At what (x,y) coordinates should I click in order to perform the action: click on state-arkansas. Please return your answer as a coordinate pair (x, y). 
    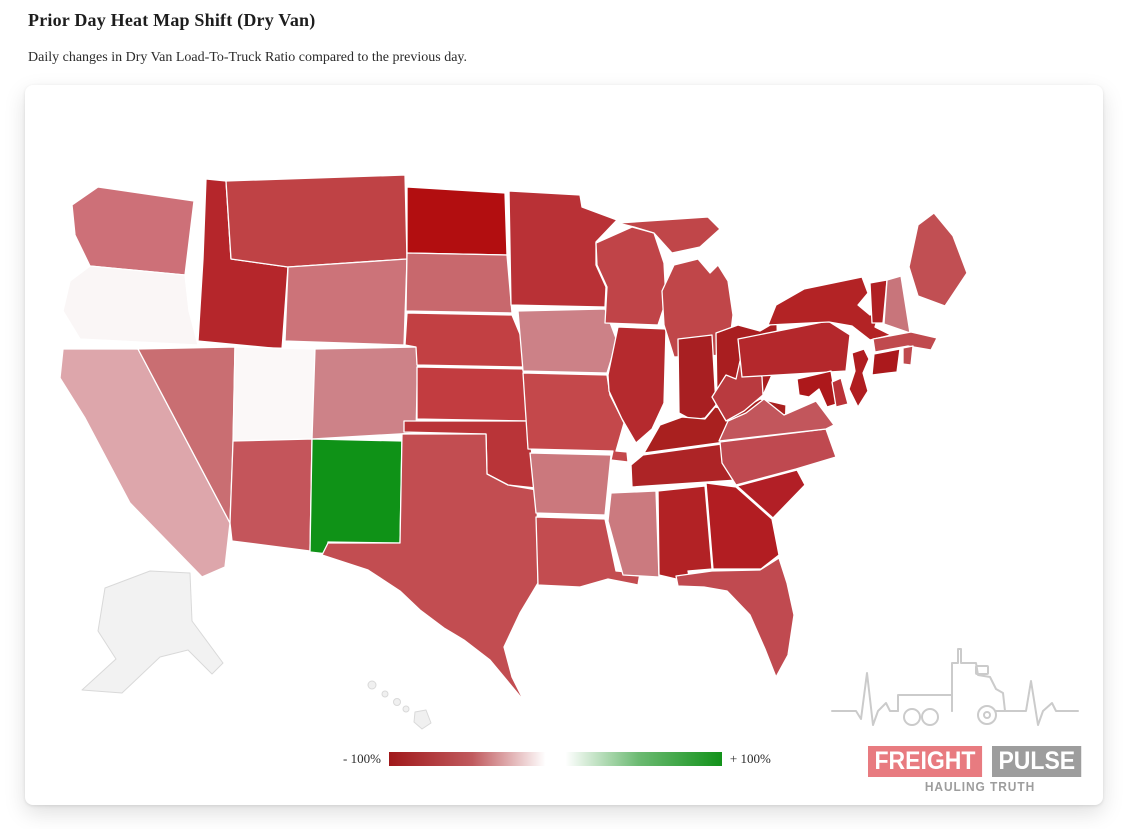
    Looking at the image, I should click on (570, 484).